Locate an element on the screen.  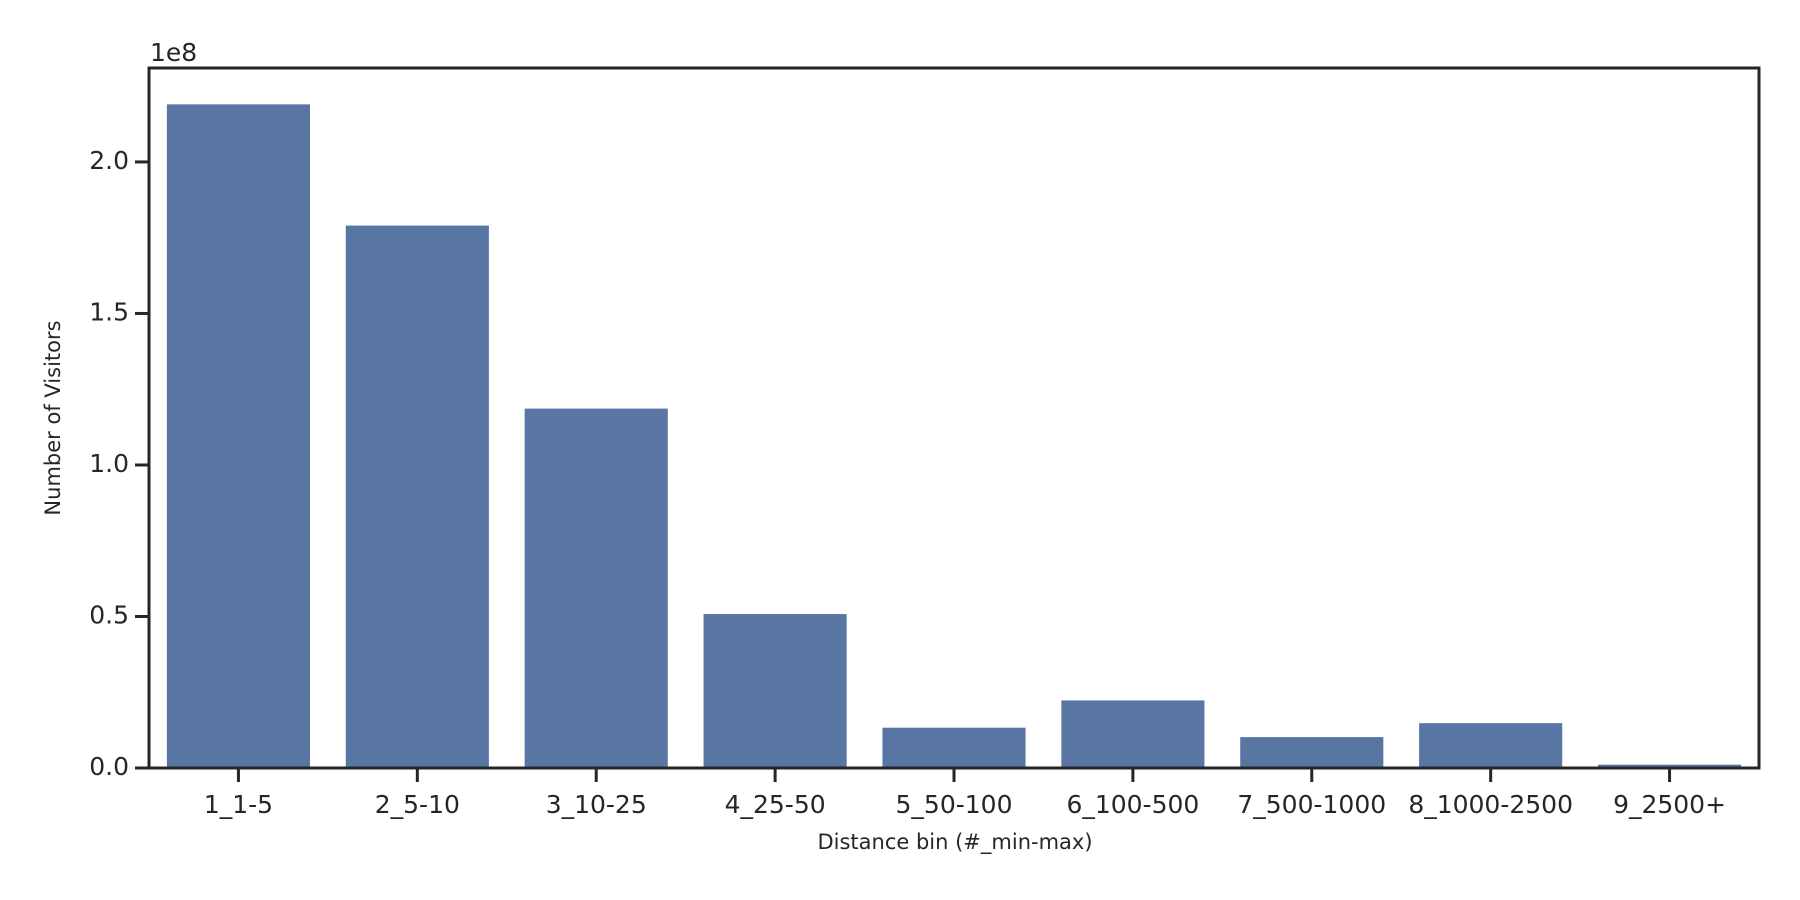
x-tick-label: 3_10-25 is located at coordinates (596, 804).